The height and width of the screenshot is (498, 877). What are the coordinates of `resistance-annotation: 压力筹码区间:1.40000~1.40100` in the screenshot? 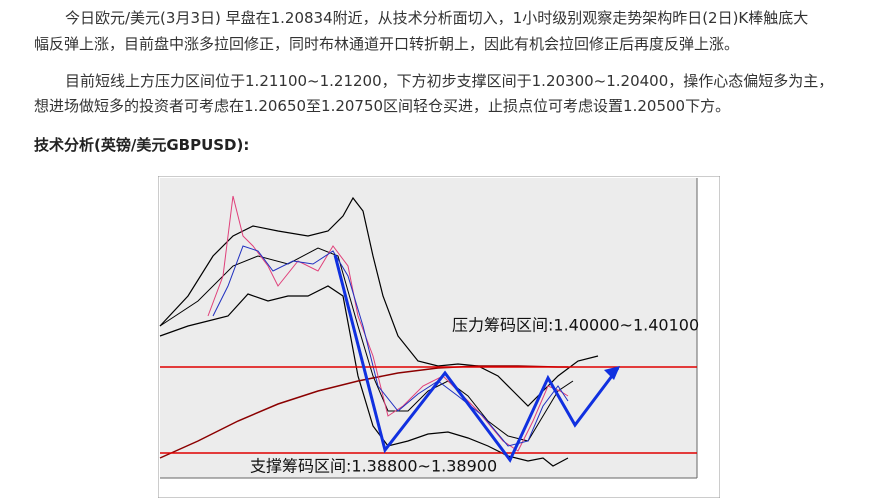 It's located at (575, 325).